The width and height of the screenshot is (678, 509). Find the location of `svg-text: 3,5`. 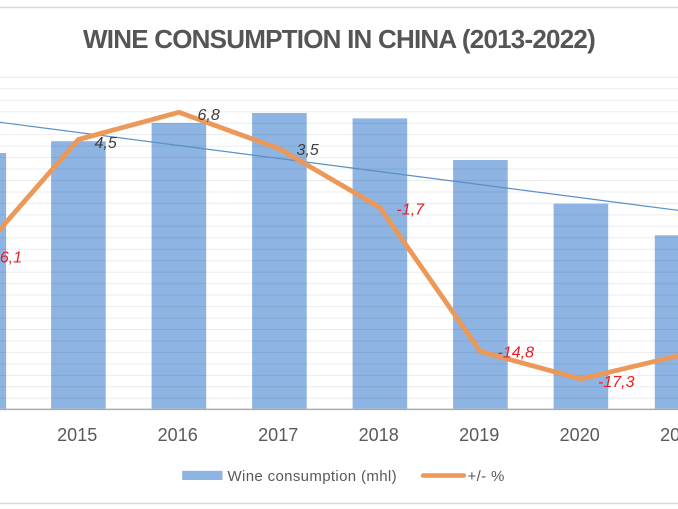

svg-text: 3,5 is located at coordinates (308, 150).